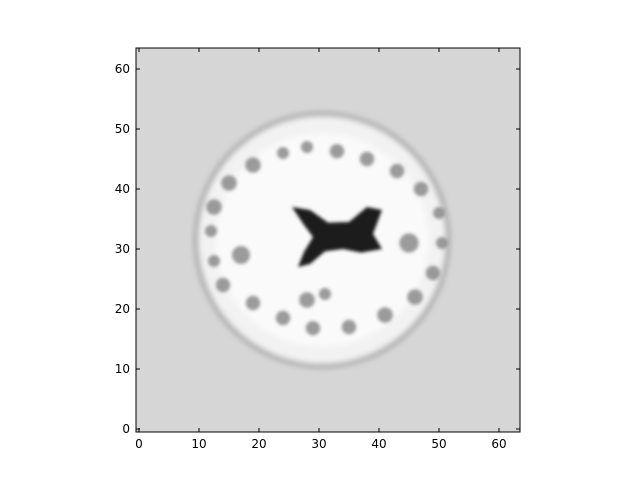 This screenshot has height=480, width=640. Describe the element at coordinates (126, 429) in the screenshot. I see `y-tick-label: 0` at that location.